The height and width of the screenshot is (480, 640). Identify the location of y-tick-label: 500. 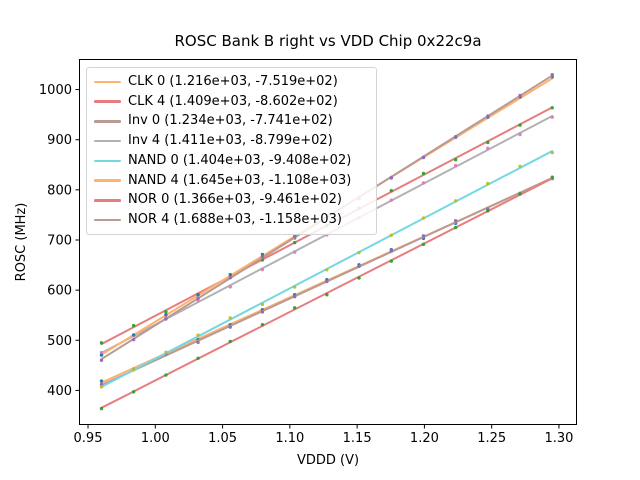
(59, 341).